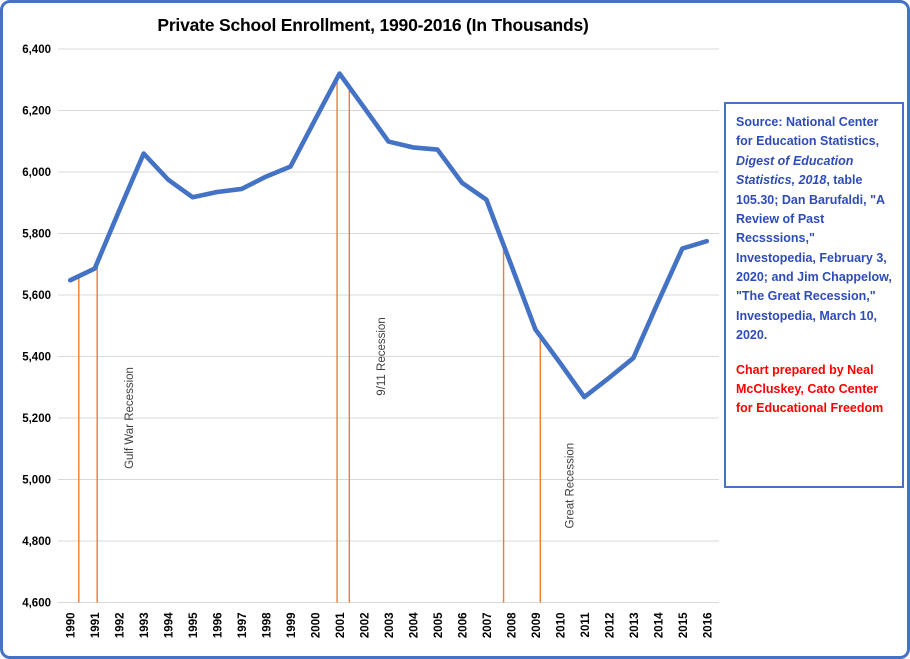 Image resolution: width=910 pixels, height=659 pixels. Describe the element at coordinates (317, 626) in the screenshot. I see `x-axis-tick-label: 2000` at that location.